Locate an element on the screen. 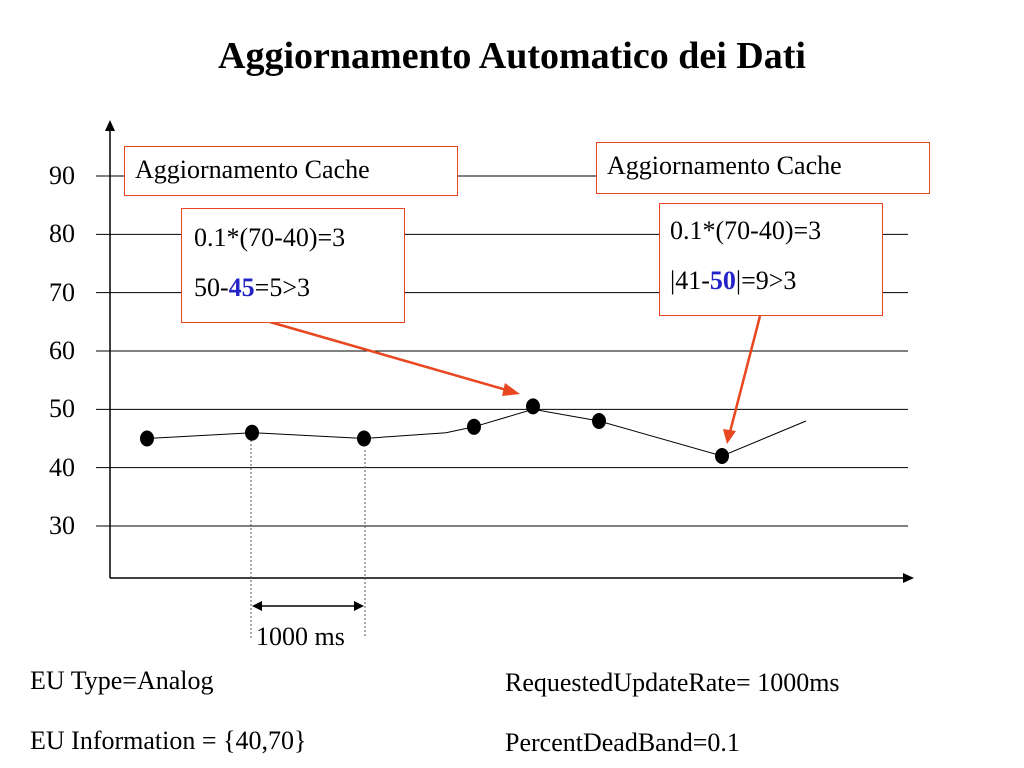  y-tick-label: 90 is located at coordinates (62, 175).